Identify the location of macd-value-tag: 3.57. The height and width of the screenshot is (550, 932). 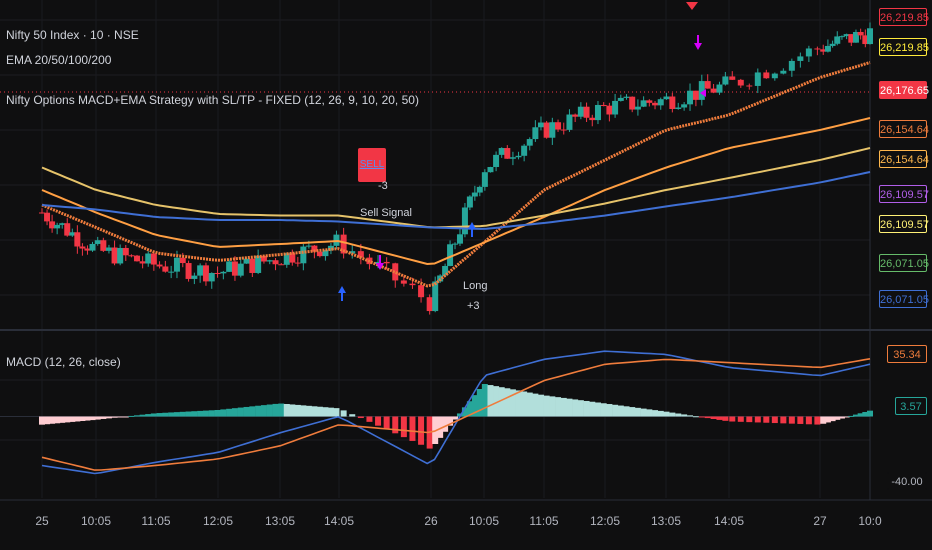
(911, 406).